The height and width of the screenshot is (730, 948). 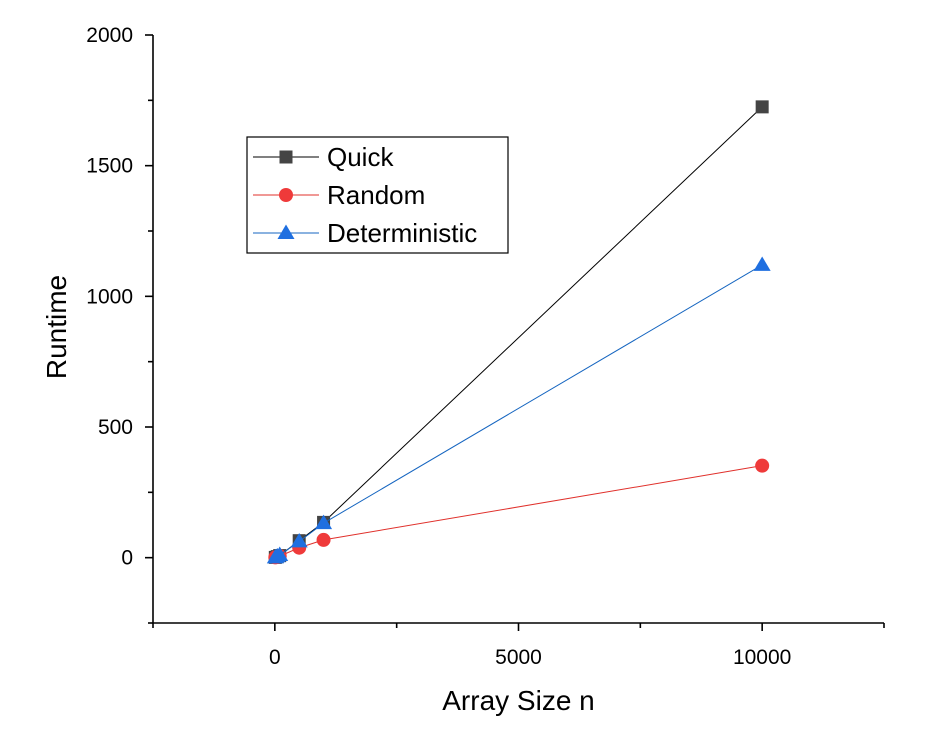 I want to click on x-tick-label: 10000, so click(x=762, y=657).